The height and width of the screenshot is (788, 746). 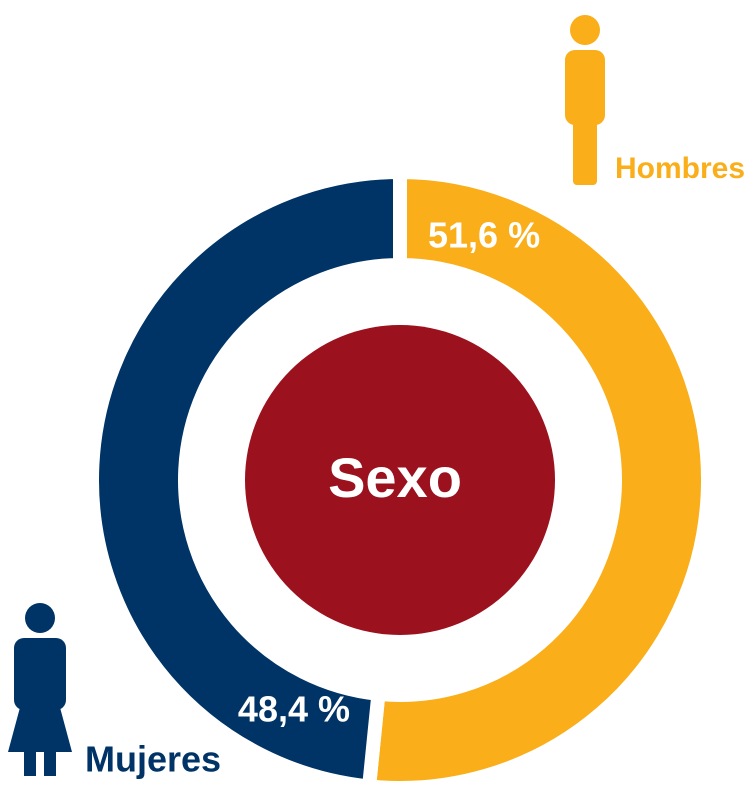 What do you see at coordinates (40, 689) in the screenshot?
I see `woman-icon` at bounding box center [40, 689].